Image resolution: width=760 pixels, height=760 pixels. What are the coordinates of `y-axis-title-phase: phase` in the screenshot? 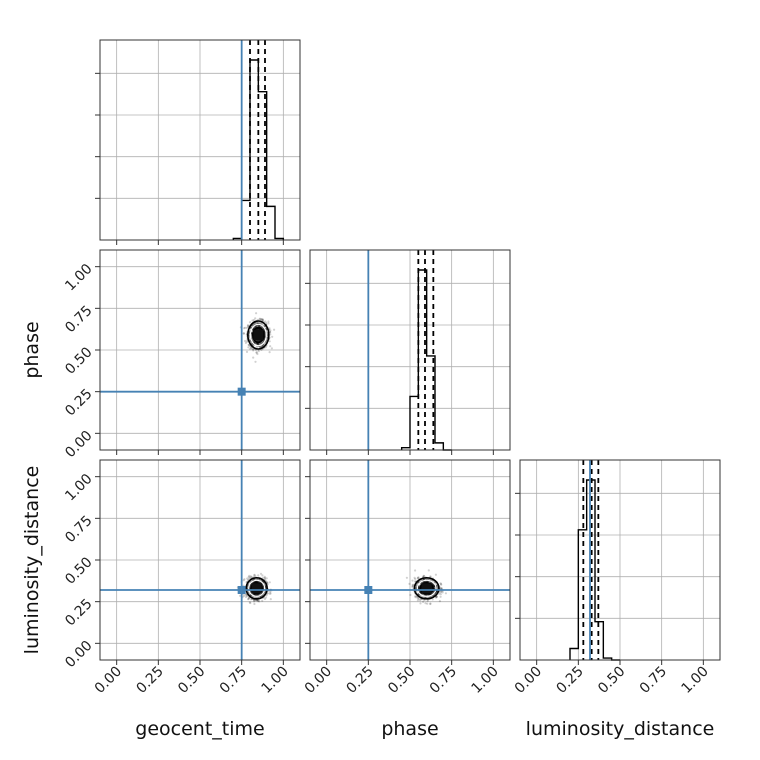 It's located at (32, 349).